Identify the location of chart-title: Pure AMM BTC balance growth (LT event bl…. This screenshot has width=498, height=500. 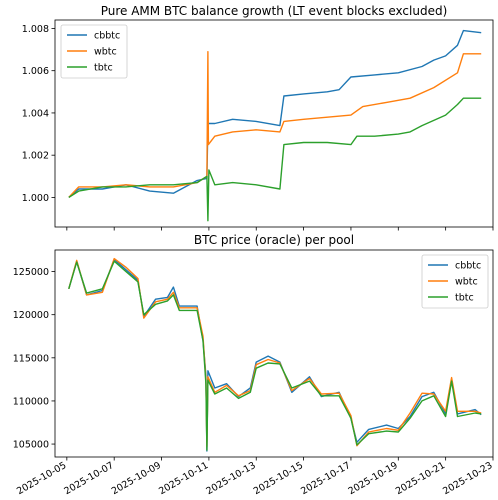
(274, 11).